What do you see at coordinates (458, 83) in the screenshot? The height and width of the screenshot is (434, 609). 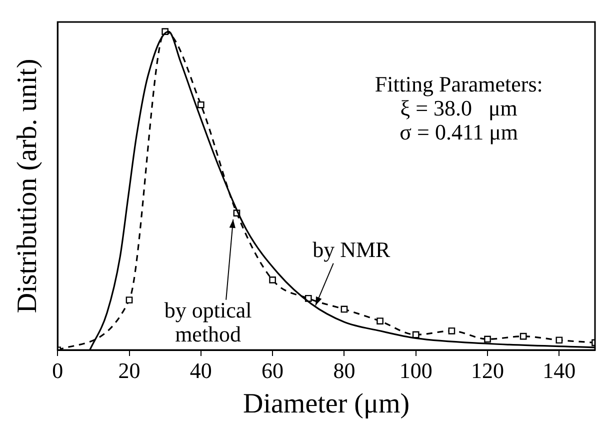 I see `annotation: Fitting Parameters:` at bounding box center [458, 83].